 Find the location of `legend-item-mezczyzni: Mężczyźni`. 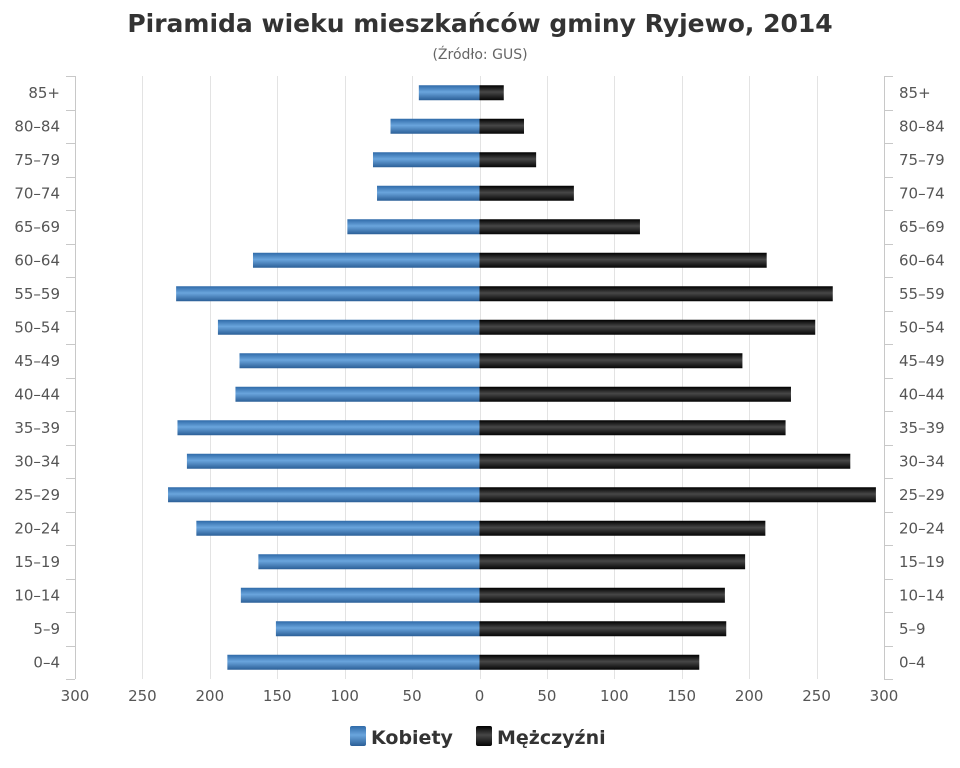

legend-item-mezczyzni: Mężczyźni is located at coordinates (541, 737).